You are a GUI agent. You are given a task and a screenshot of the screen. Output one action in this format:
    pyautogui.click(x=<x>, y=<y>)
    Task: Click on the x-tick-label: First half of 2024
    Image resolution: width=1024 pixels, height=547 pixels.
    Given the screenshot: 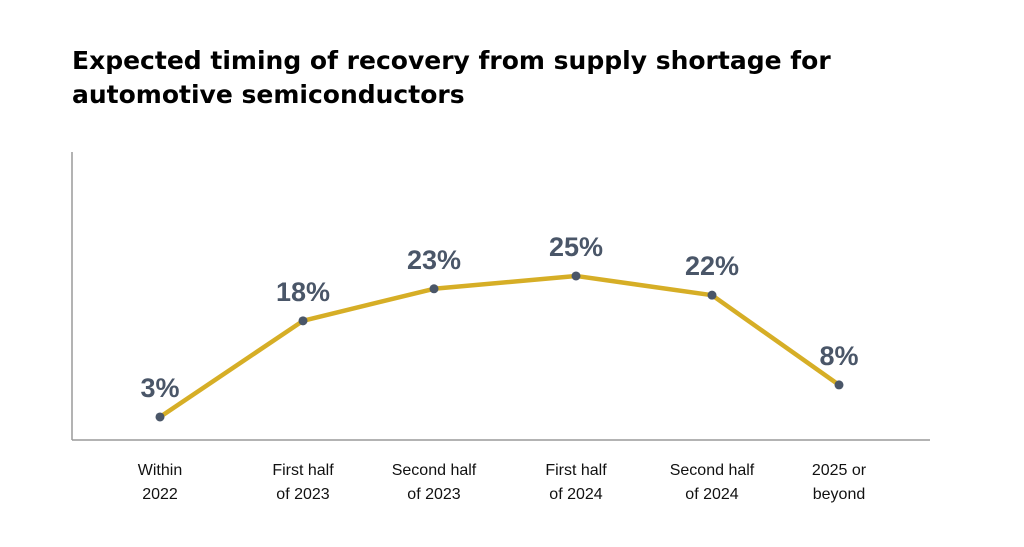 What is the action you would take?
    pyautogui.click(x=576, y=482)
    